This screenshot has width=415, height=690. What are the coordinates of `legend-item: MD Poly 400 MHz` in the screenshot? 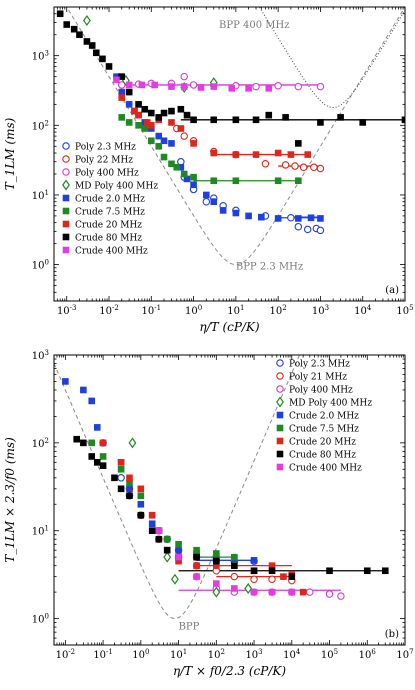 It's located at (324, 402).